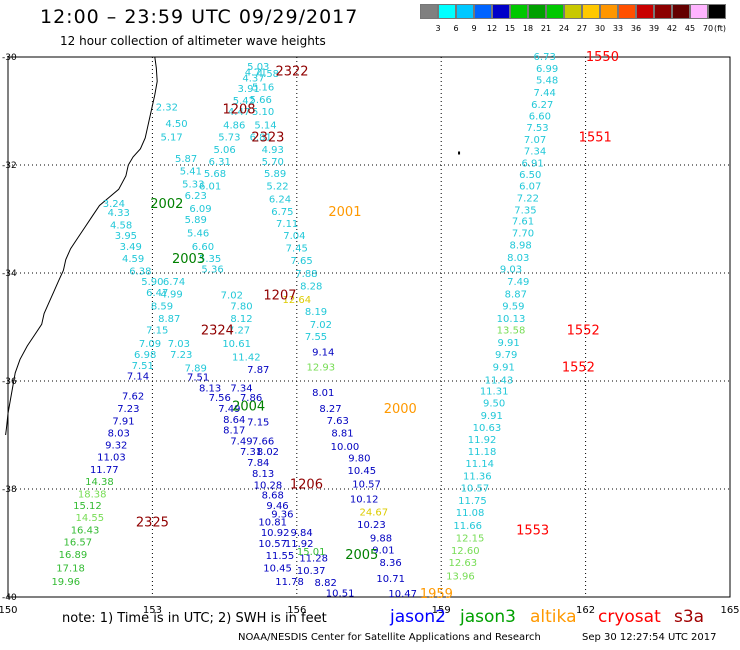 This screenshot has height=650, width=740. I want to click on legend-s3a: s3a, so click(689, 617).